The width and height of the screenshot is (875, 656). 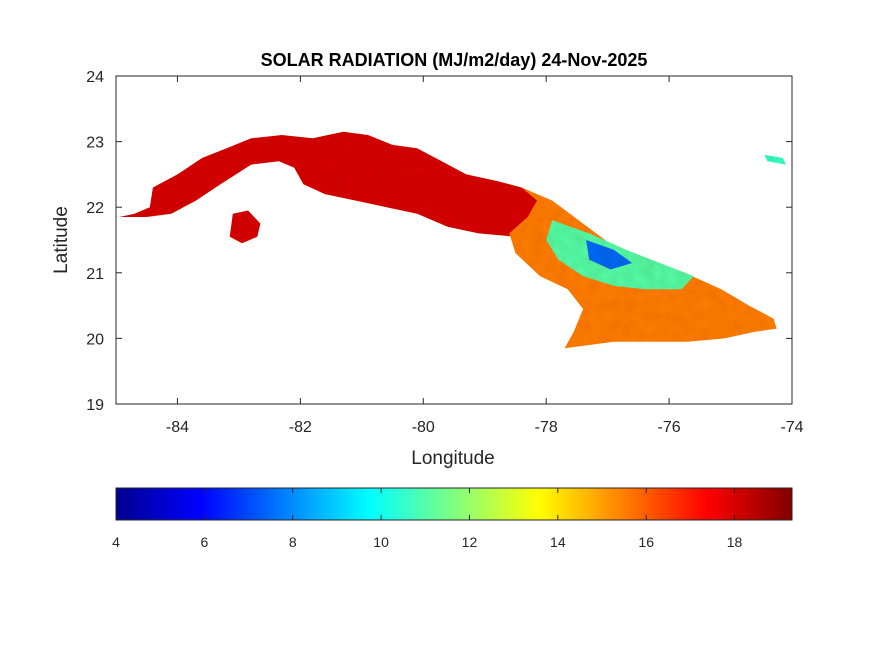 I want to click on y-tick-label: 24, so click(x=95, y=77).